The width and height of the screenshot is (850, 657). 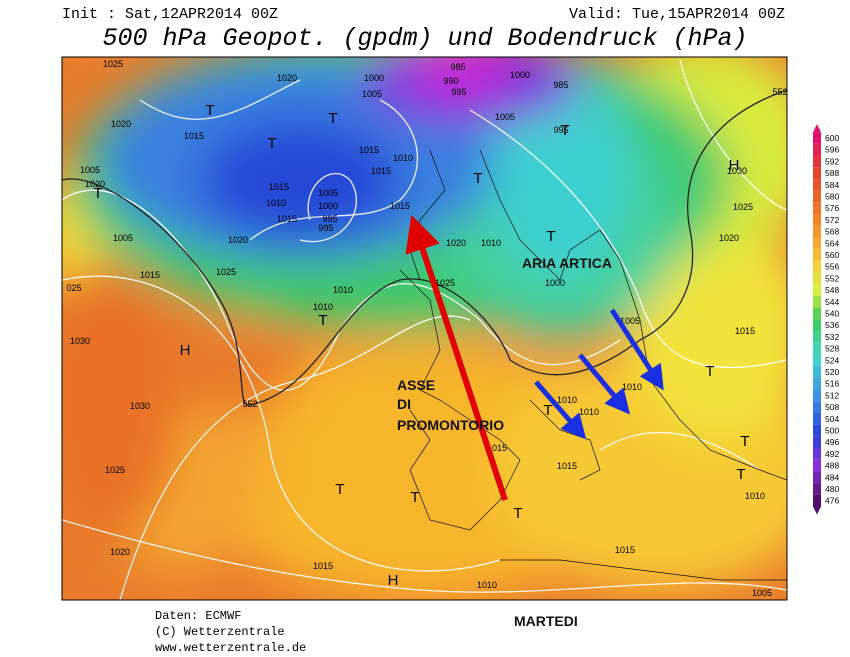 I want to click on colorbar-tick-label: 584, so click(x=832, y=185).